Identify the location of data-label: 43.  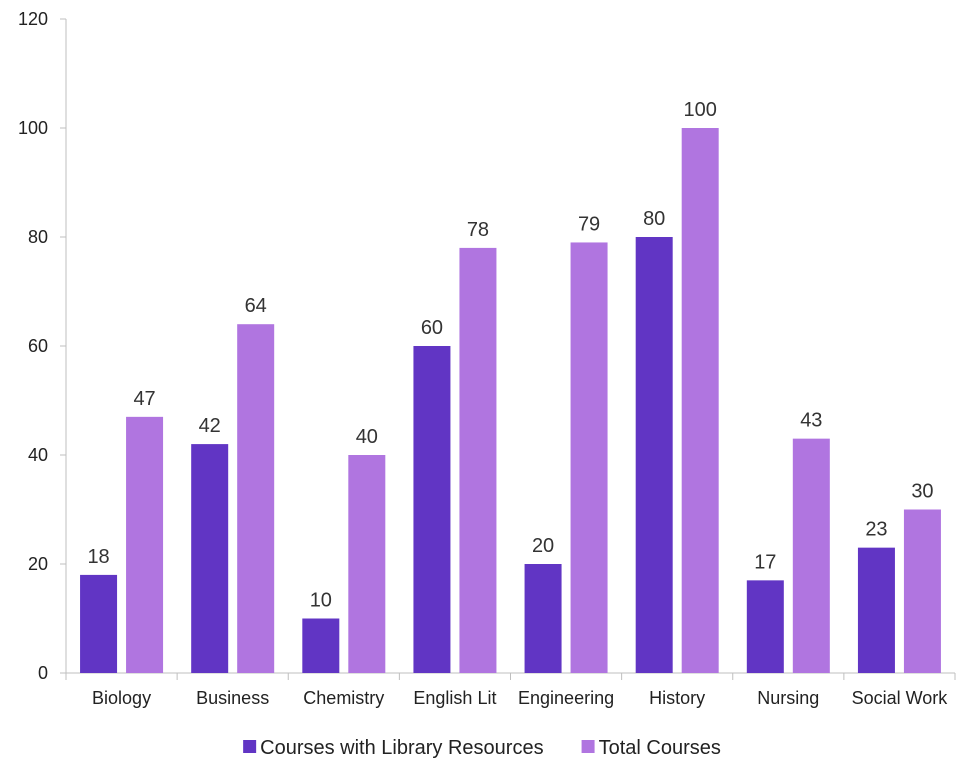
(811, 421).